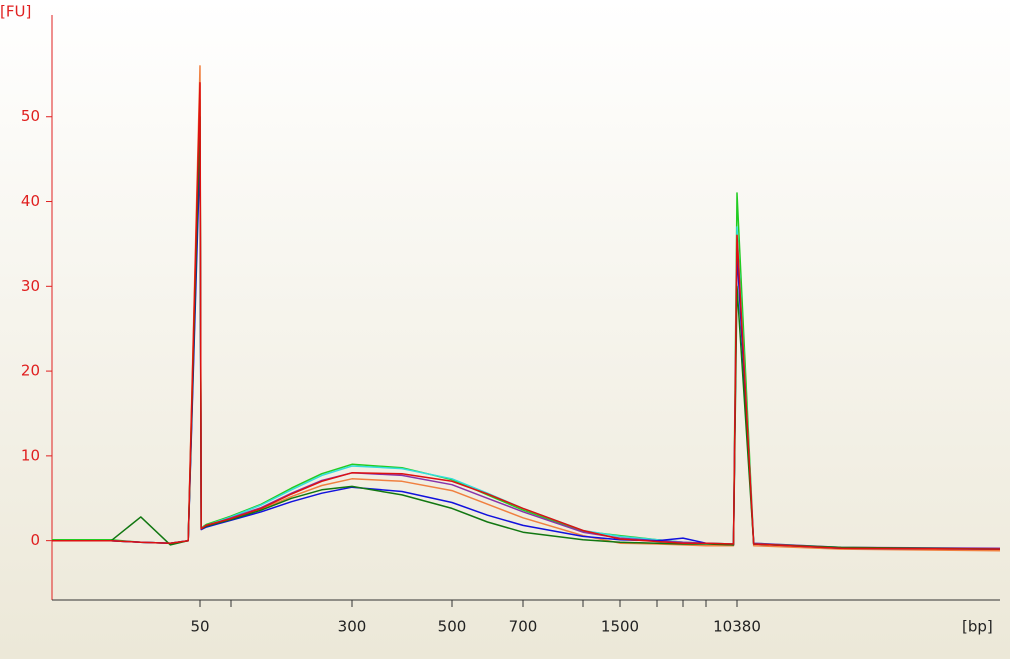 The height and width of the screenshot is (659, 1010). Describe the element at coordinates (30, 371) in the screenshot. I see `y-tick-label: 20` at that location.